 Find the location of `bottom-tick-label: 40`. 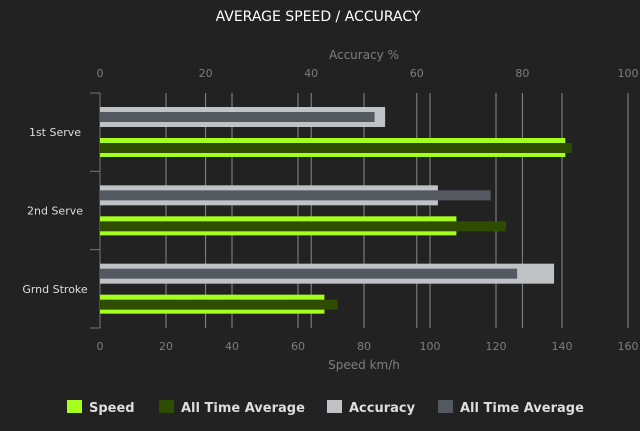

bottom-tick-label: 40 is located at coordinates (232, 346).